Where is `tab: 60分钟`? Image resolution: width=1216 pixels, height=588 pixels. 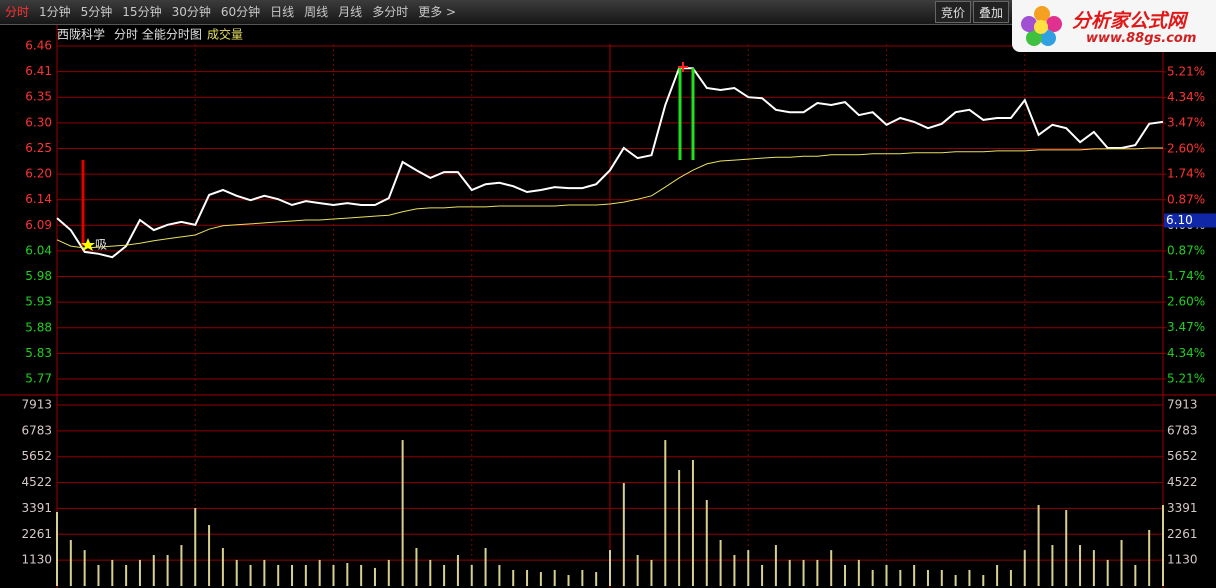
tab: 60分钟 is located at coordinates (240, 12).